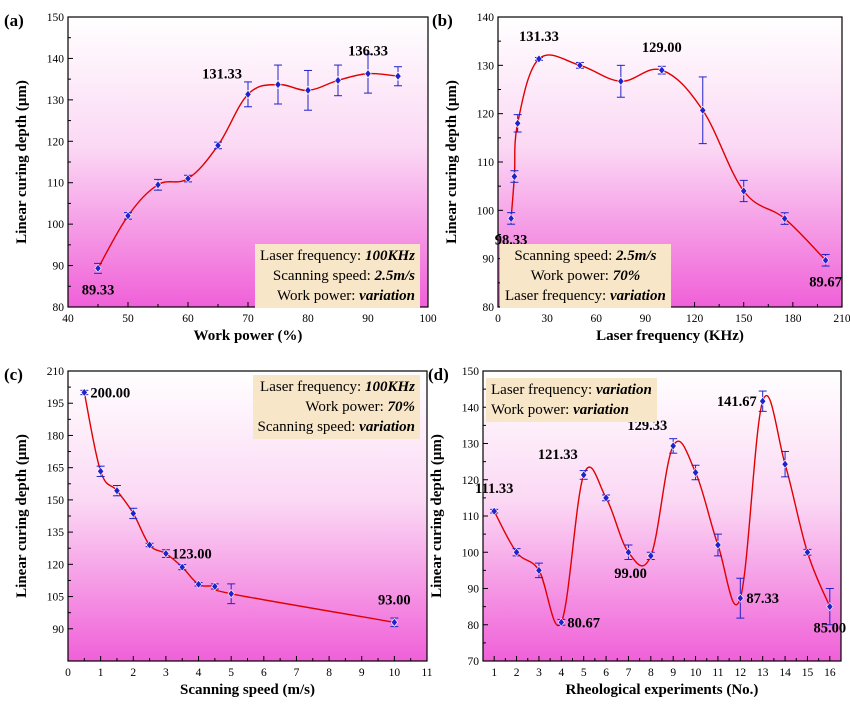  I want to click on data-label: 89.33, so click(98, 290).